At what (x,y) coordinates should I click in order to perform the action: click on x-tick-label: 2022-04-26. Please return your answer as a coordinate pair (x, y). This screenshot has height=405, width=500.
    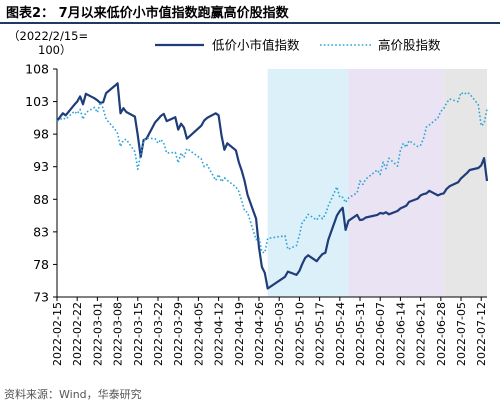
    Looking at the image, I should click on (259, 334).